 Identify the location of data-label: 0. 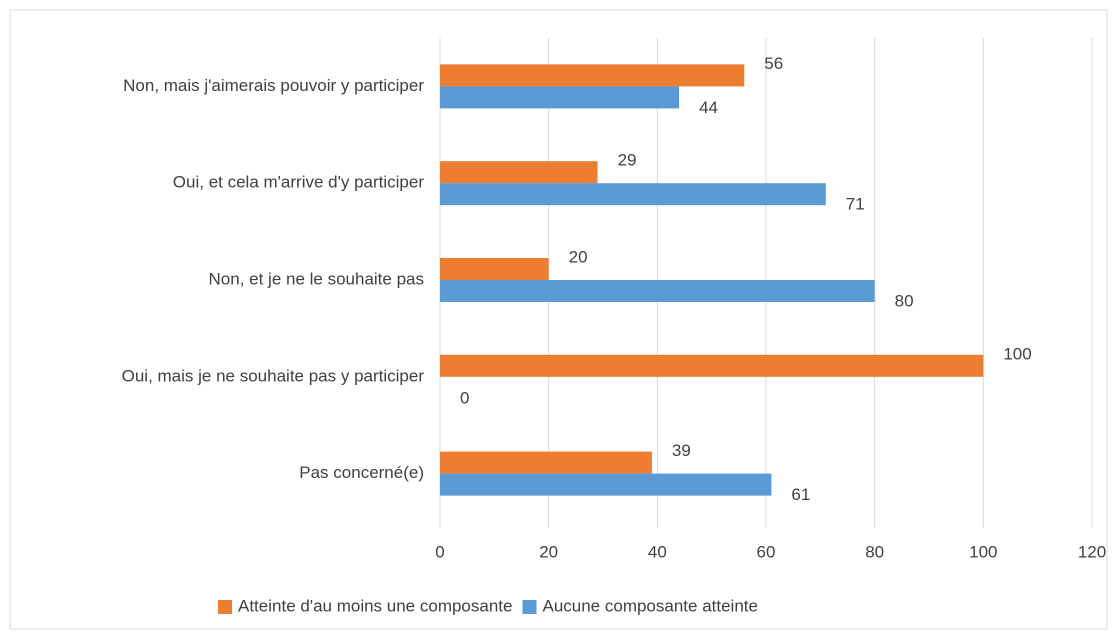
(464, 397).